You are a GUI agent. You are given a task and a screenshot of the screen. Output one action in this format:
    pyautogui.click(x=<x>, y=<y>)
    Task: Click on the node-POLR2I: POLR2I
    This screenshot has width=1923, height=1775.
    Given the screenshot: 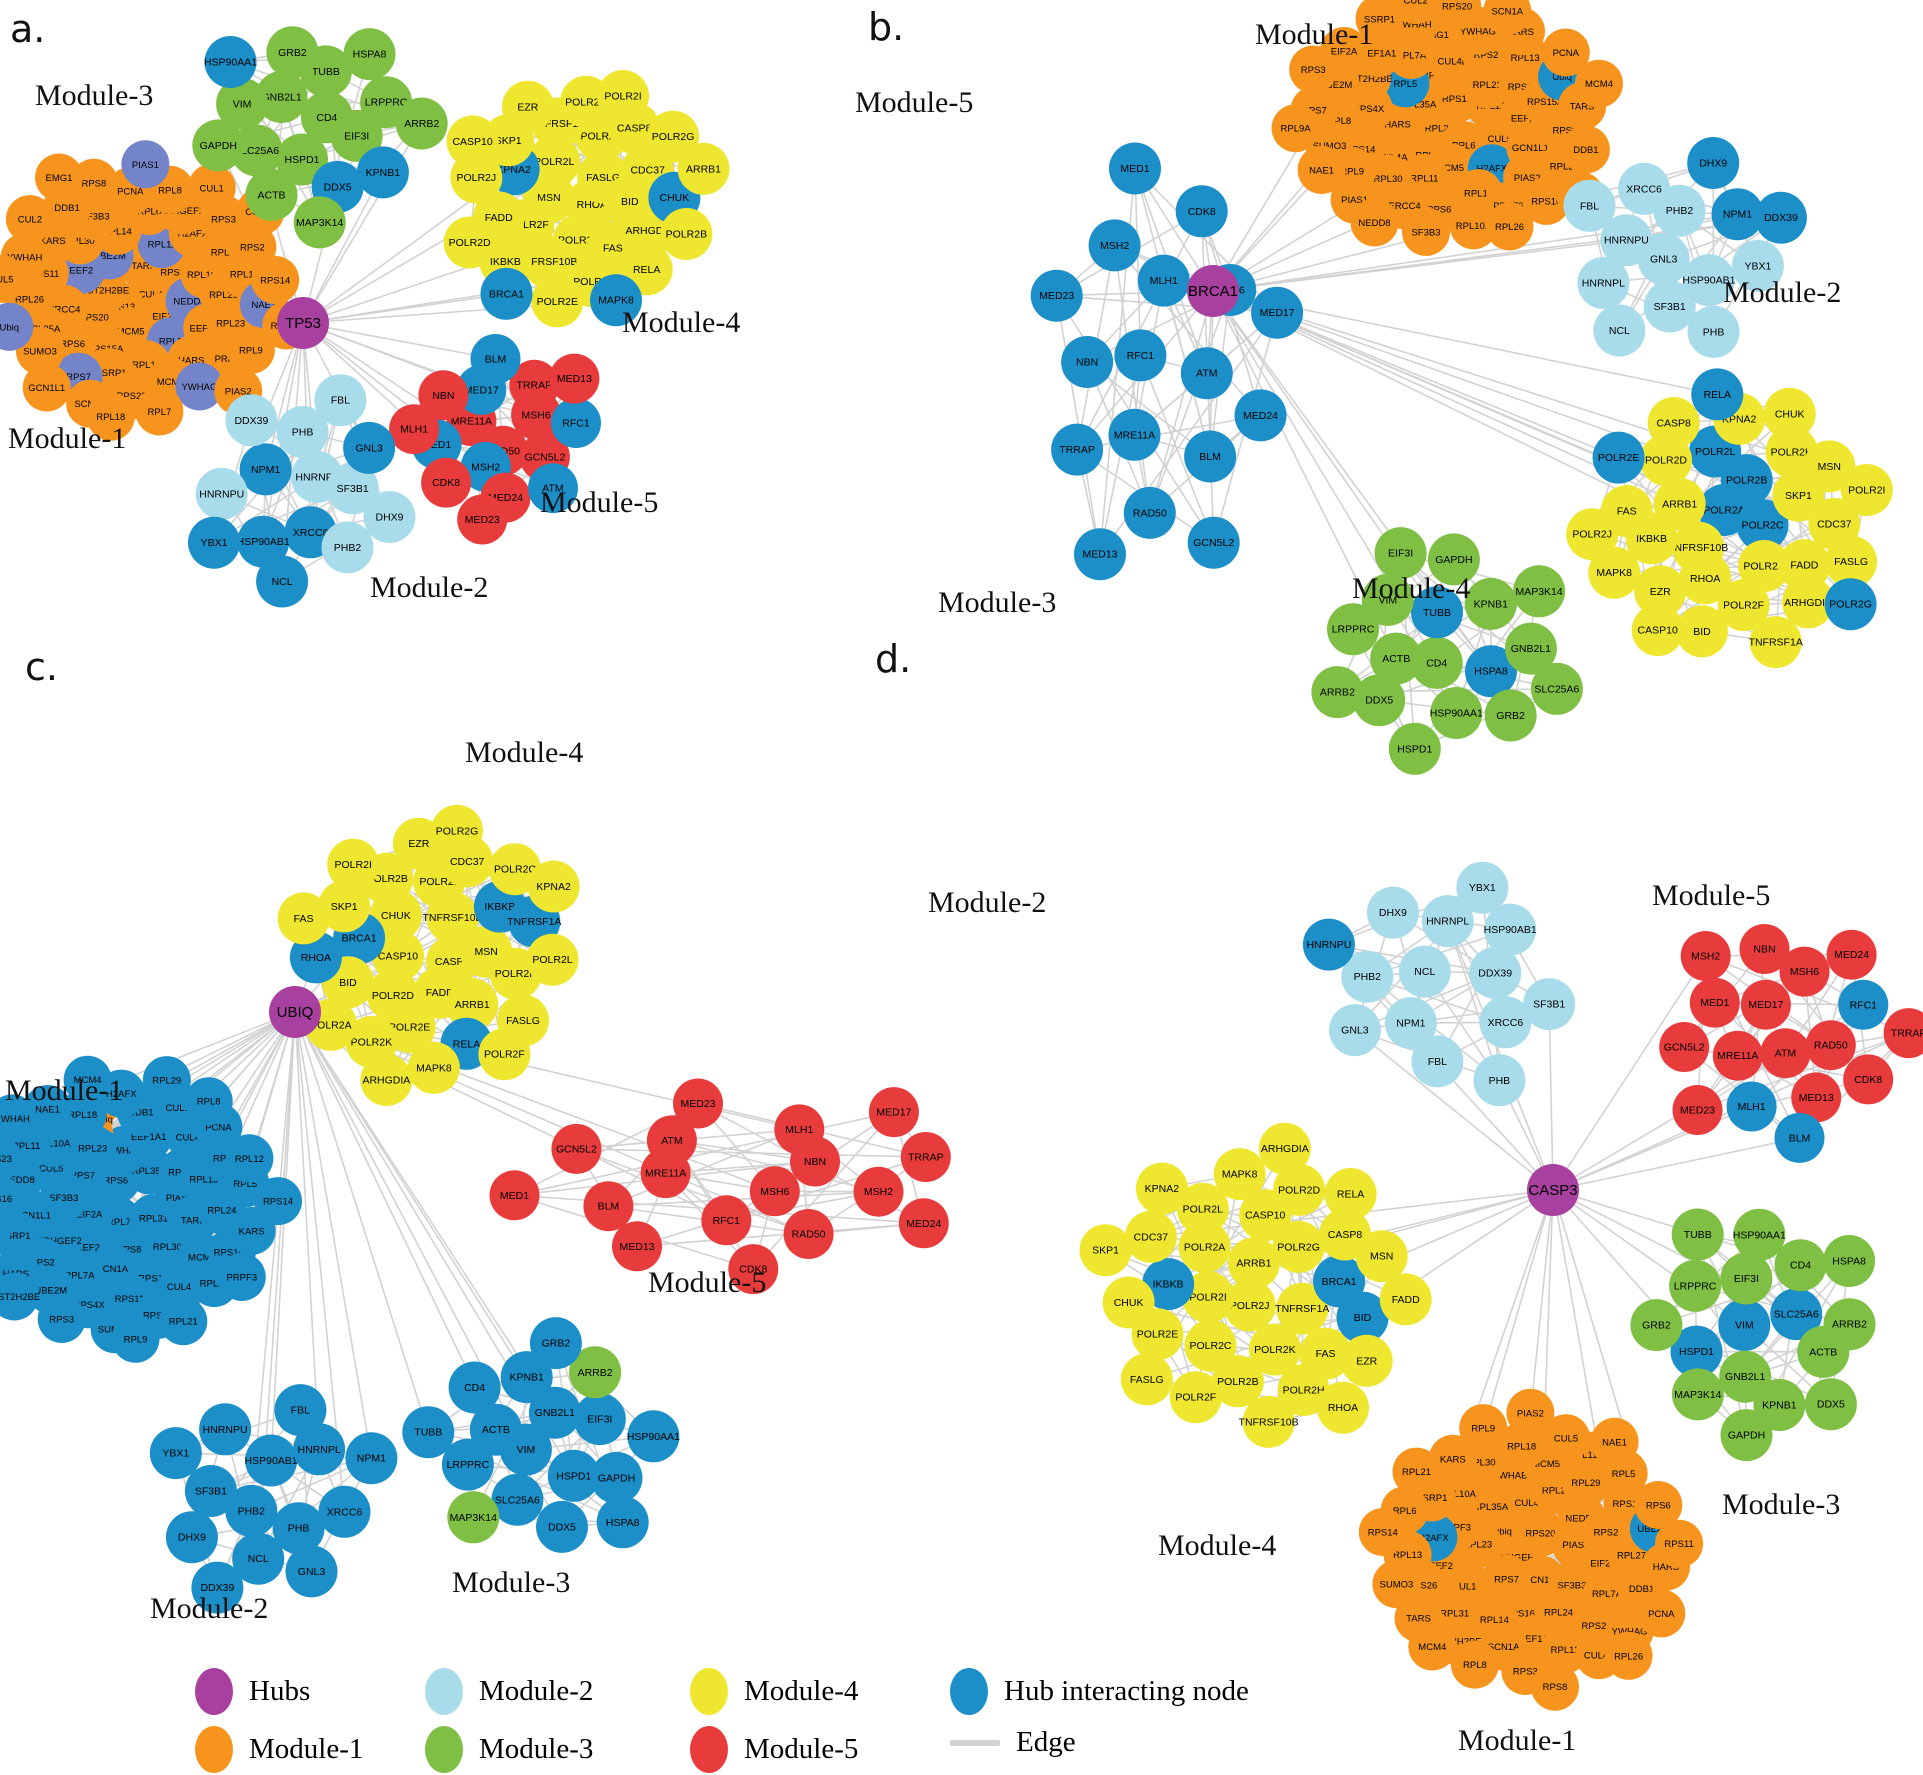 What is the action you would take?
    pyautogui.click(x=1866, y=490)
    